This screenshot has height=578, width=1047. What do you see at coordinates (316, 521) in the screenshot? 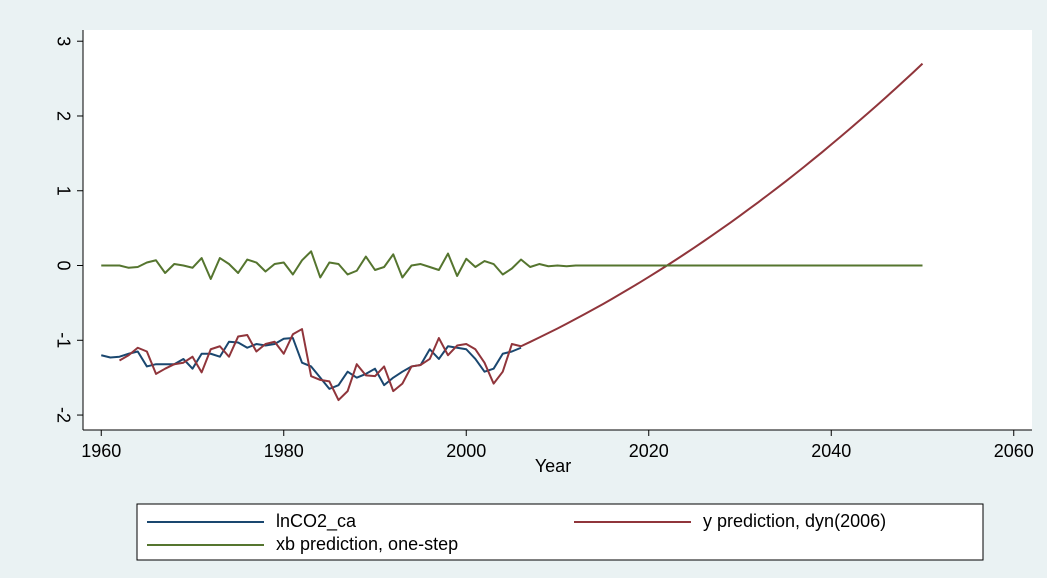
I see `legend-label: lnCO2_ca` at bounding box center [316, 521].